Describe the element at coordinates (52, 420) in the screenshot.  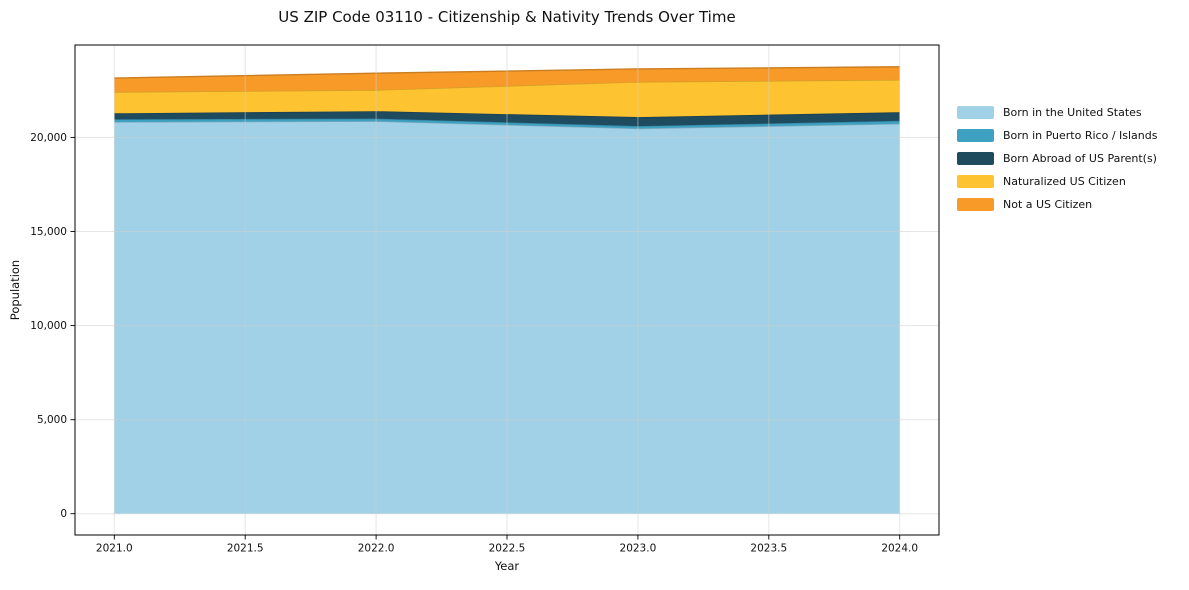
I see `y-tick-label: 5,000` at that location.